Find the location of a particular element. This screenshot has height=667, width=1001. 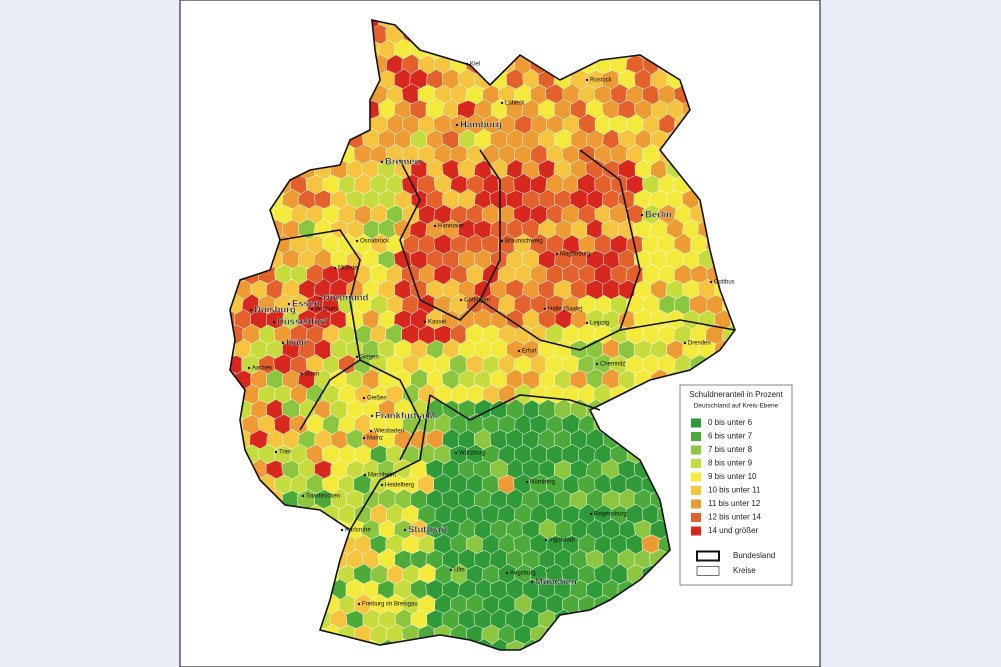

city-label: Freiburg im Breisgau is located at coordinates (390, 605).